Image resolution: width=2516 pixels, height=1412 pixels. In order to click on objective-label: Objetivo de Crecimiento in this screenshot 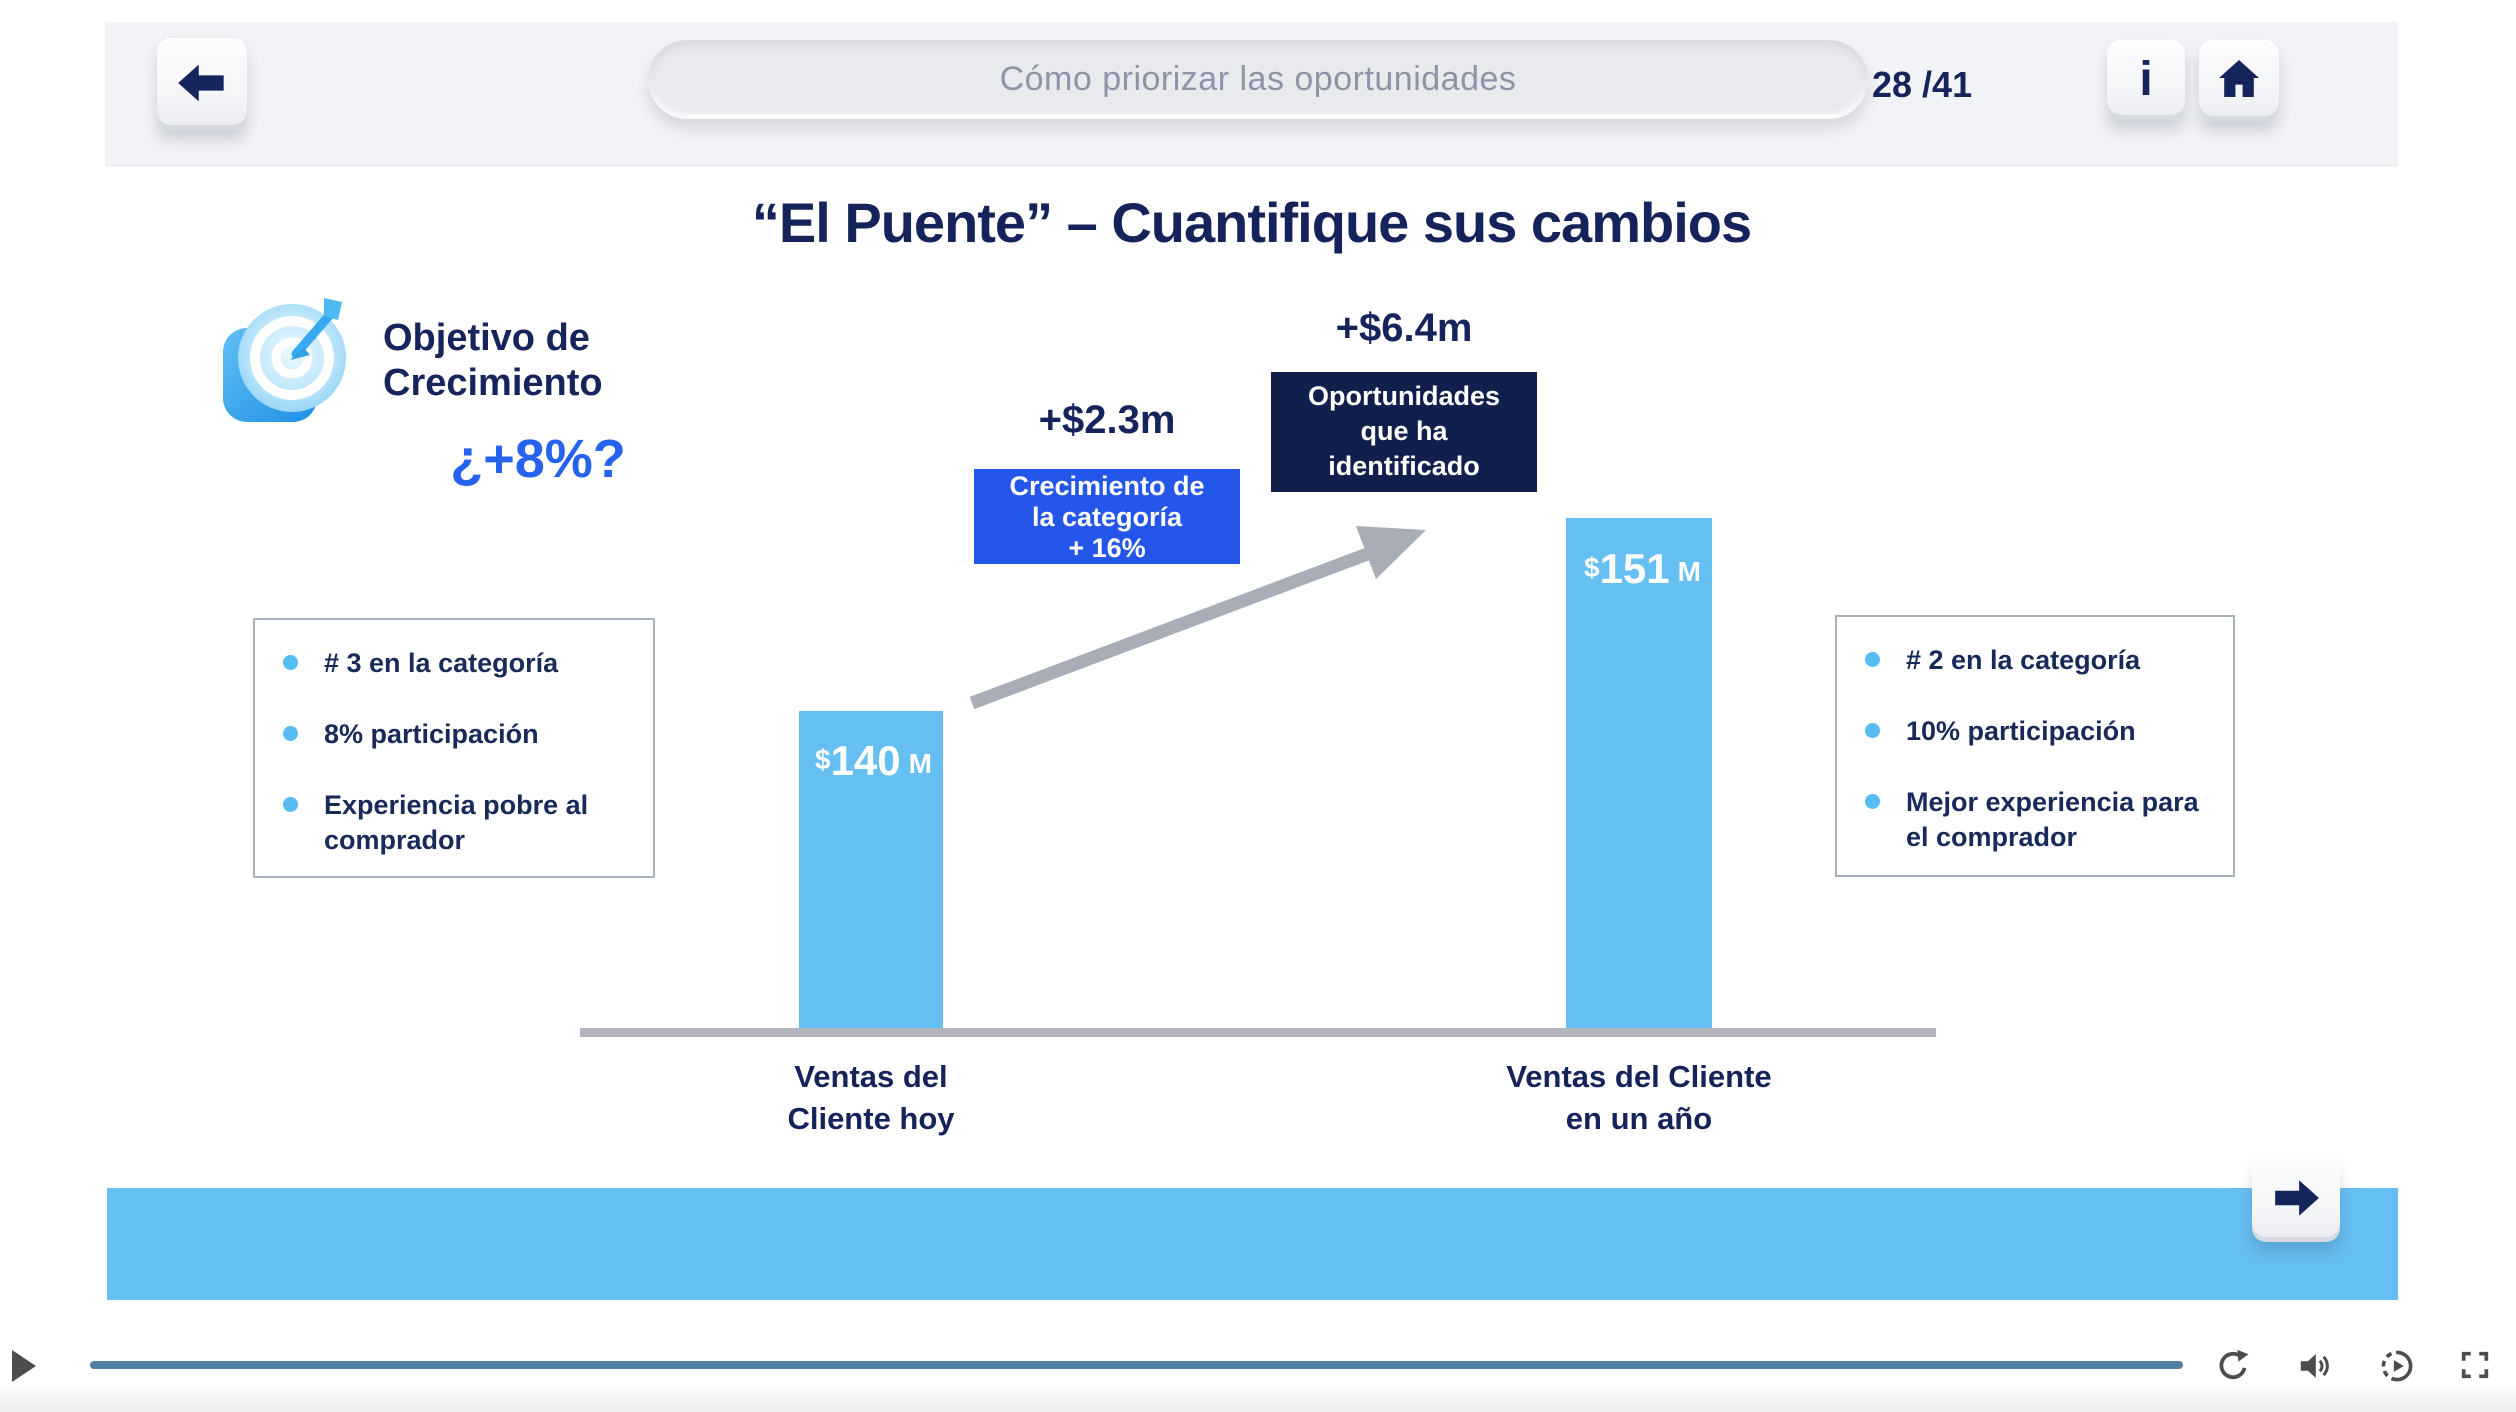, I will do `click(493, 360)`.